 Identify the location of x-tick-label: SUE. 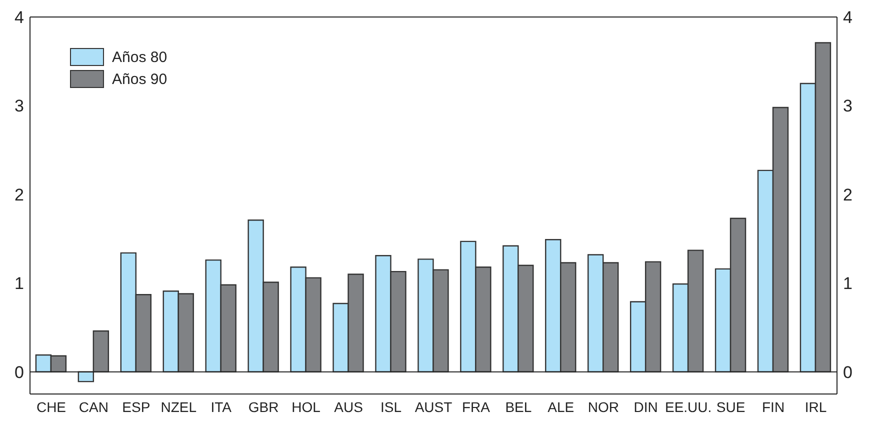
(731, 406).